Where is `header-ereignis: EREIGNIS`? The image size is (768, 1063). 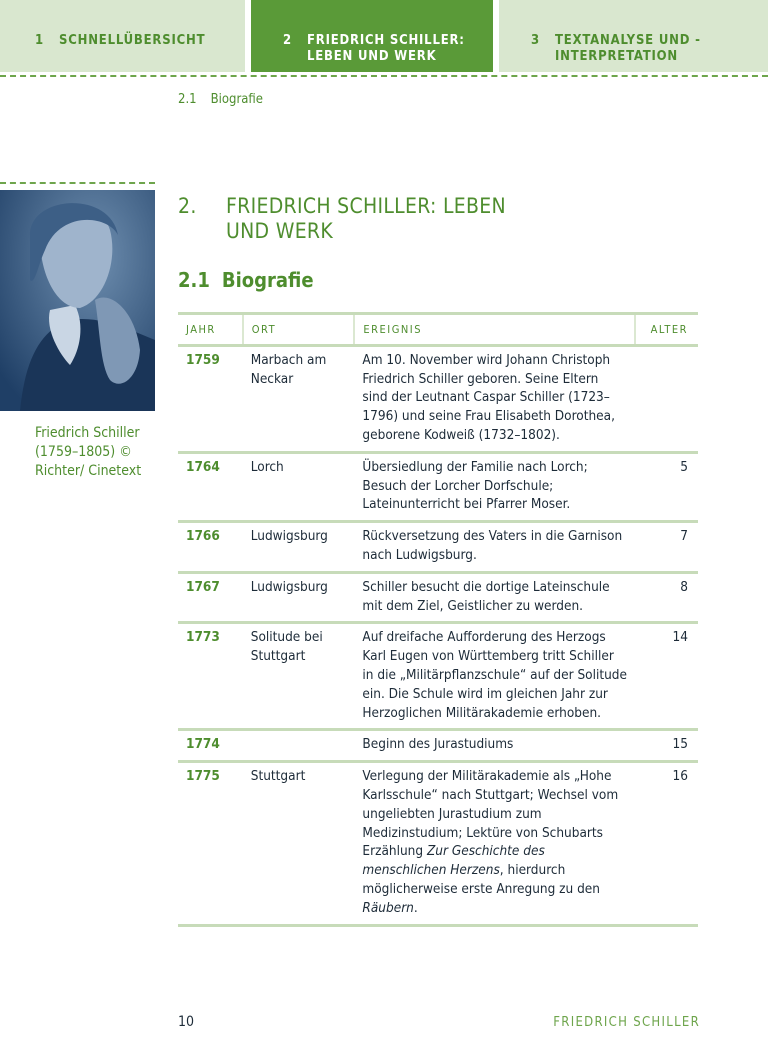
header-ereignis: EREIGNIS is located at coordinates (494, 329).